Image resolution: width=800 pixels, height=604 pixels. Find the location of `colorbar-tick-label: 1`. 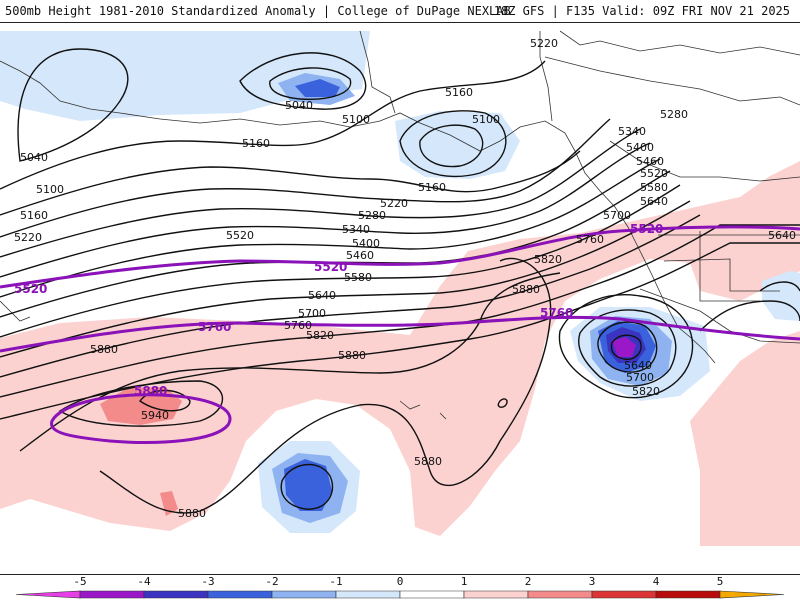

colorbar-tick-label: 1 is located at coordinates (464, 581).